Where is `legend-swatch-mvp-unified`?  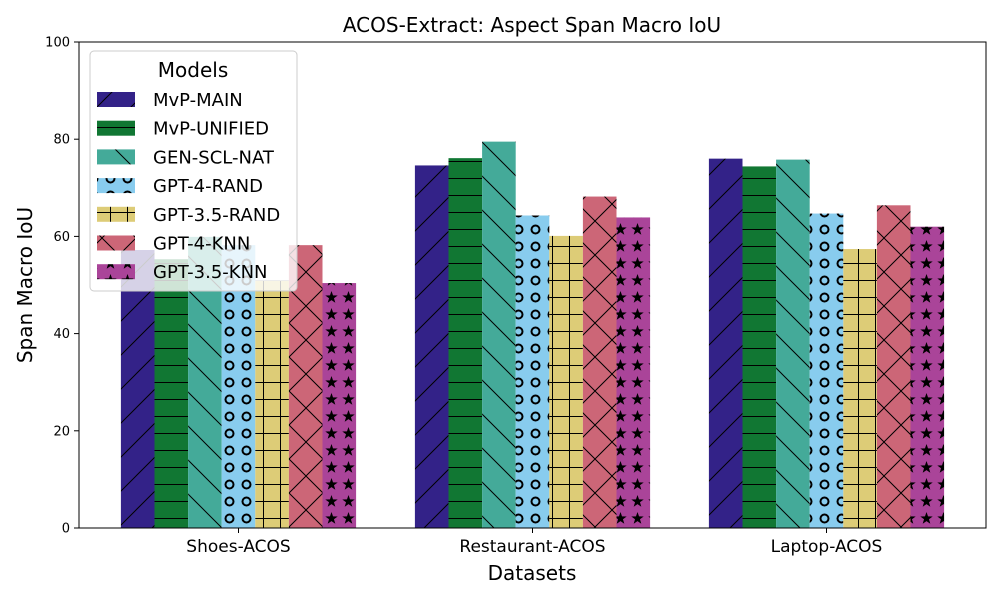 legend-swatch-mvp-unified is located at coordinates (116, 128).